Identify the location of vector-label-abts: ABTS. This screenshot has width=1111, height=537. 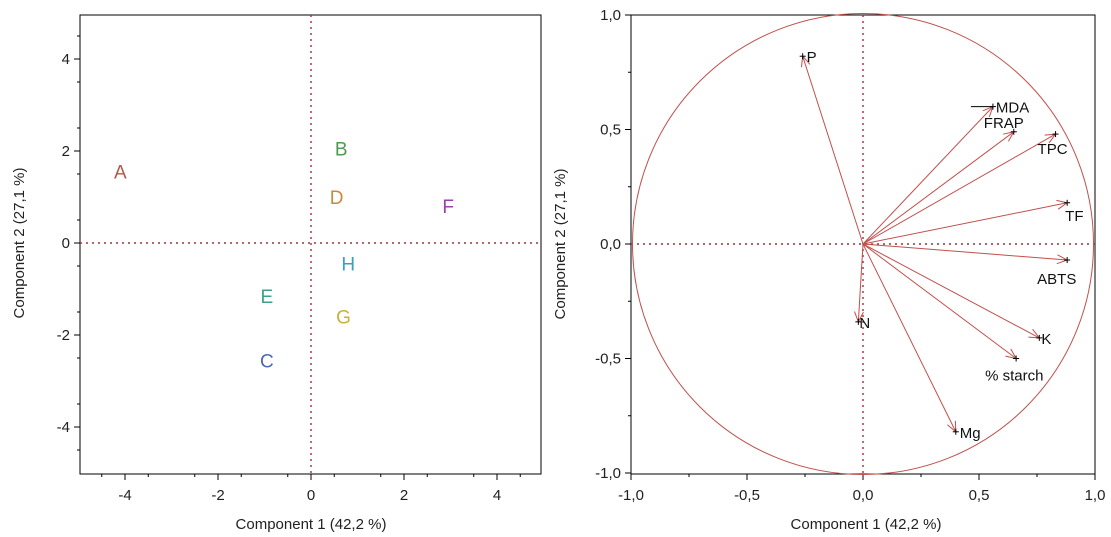
(1056, 279).